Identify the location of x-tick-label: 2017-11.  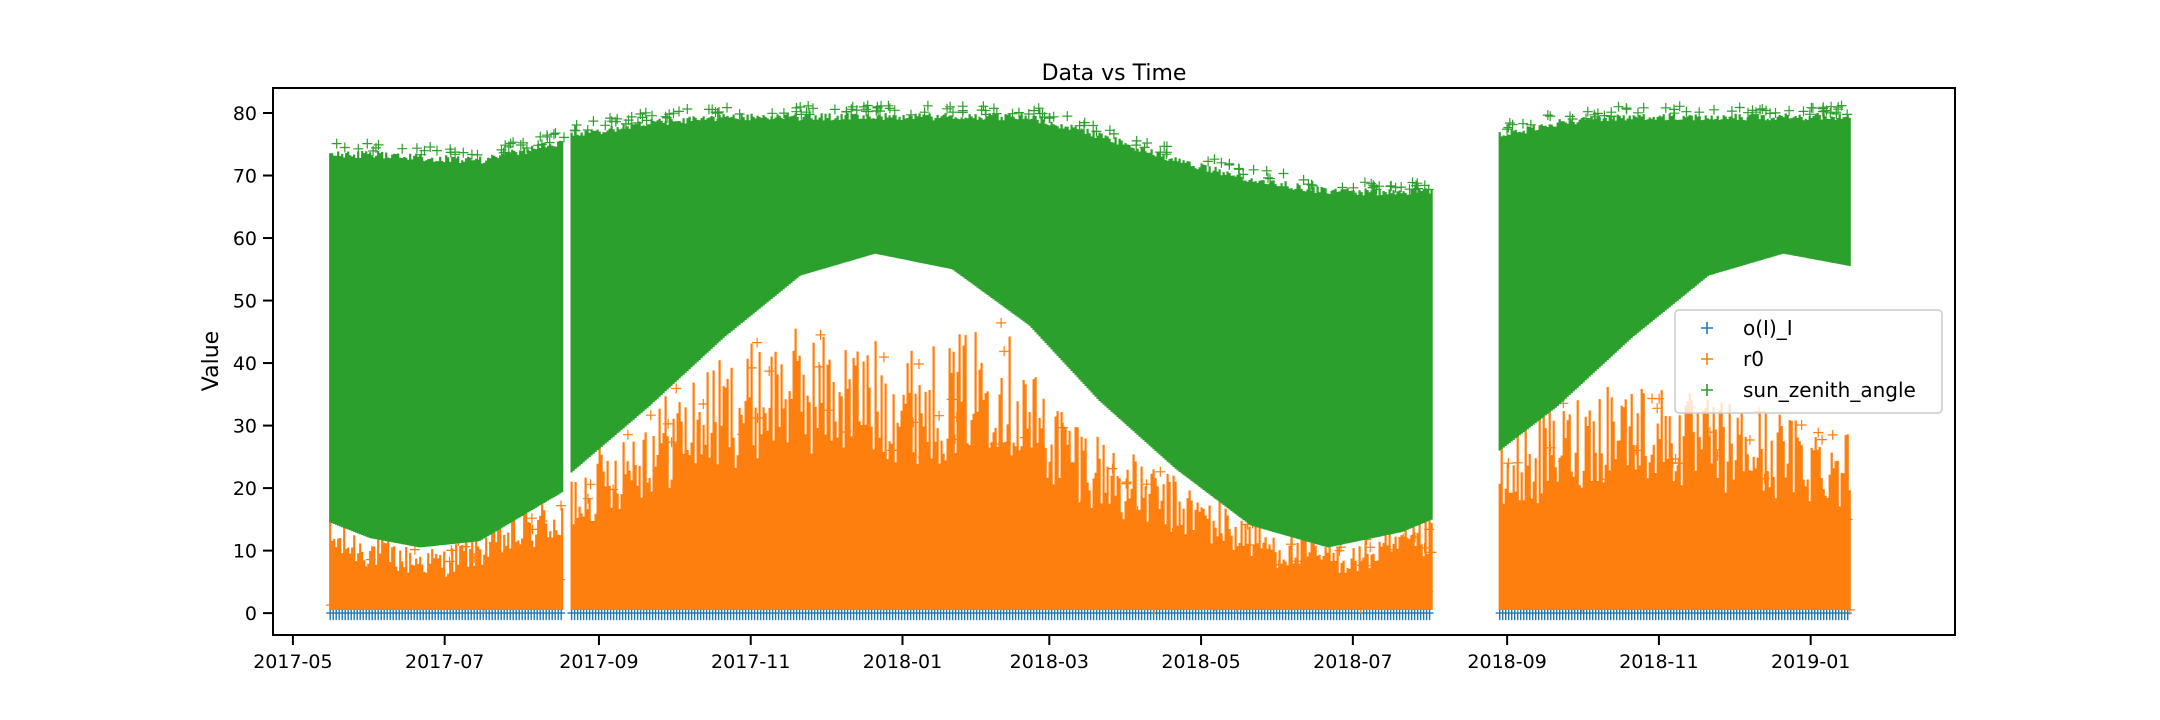
(750, 662).